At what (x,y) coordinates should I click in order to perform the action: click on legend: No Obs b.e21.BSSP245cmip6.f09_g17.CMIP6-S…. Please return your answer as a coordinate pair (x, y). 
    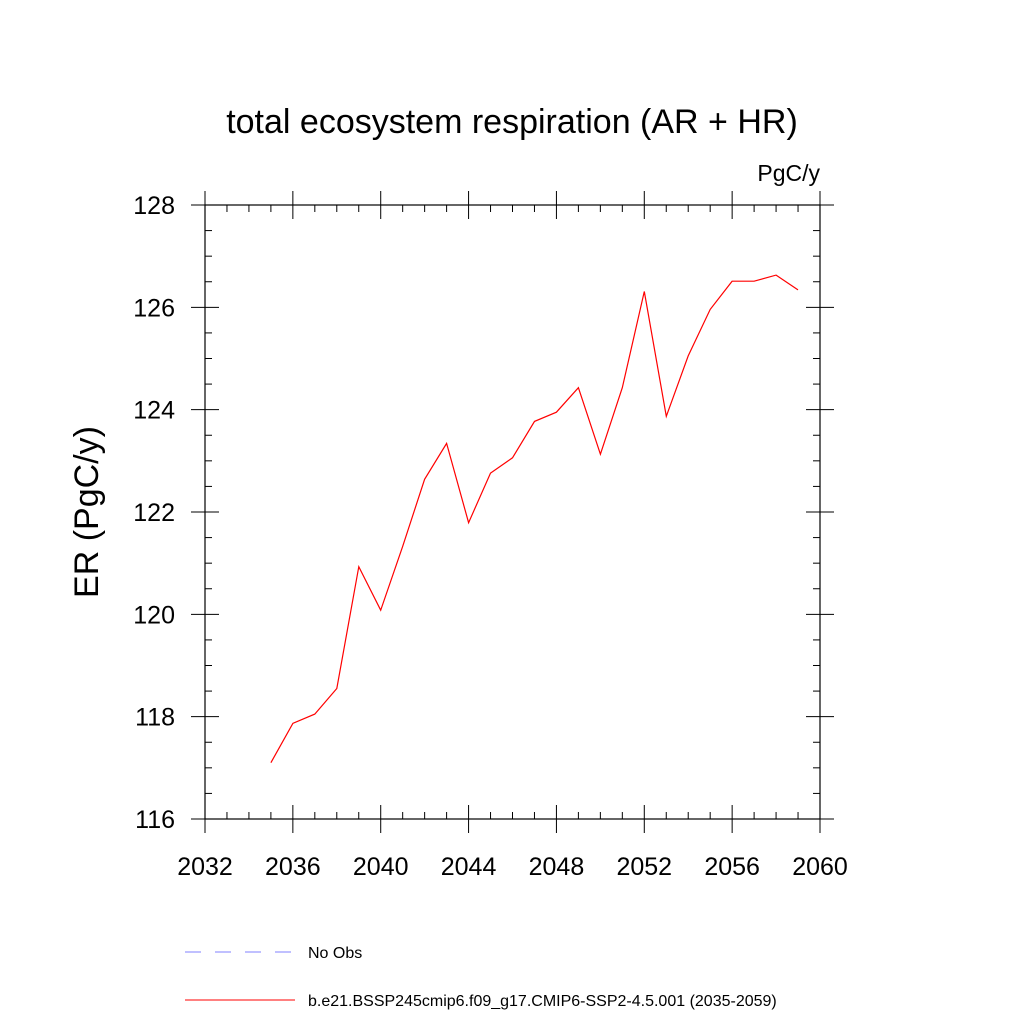
    Looking at the image, I should click on (481, 977).